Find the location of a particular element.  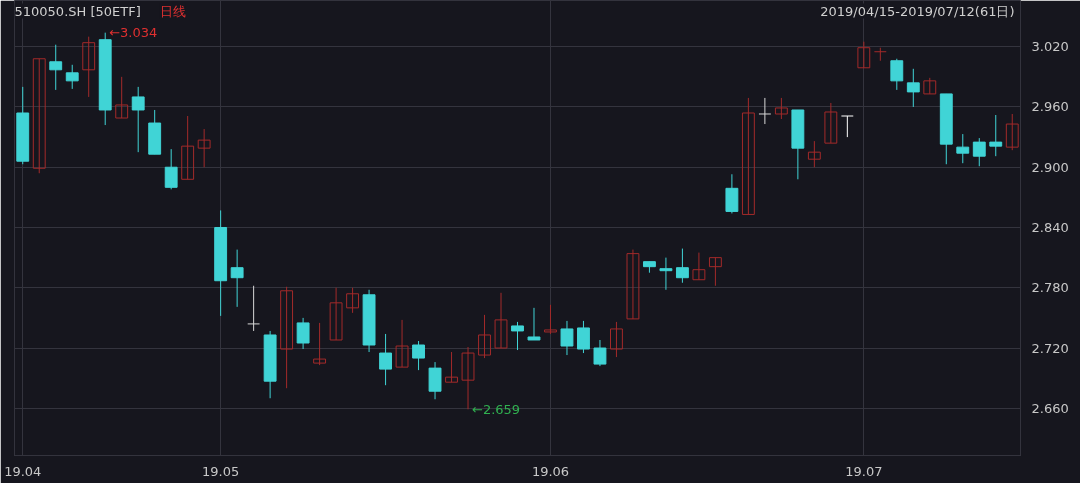

x-tick-label: 19.07 is located at coordinates (864, 471).